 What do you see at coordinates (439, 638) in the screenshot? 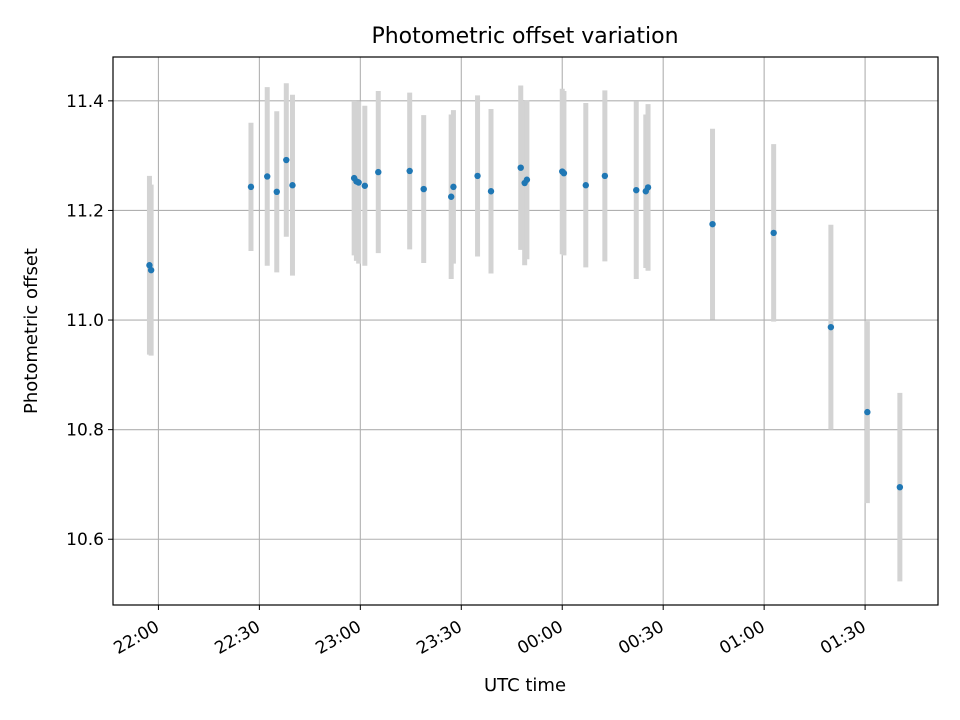
I see `x-tick-label: 23:30` at bounding box center [439, 638].